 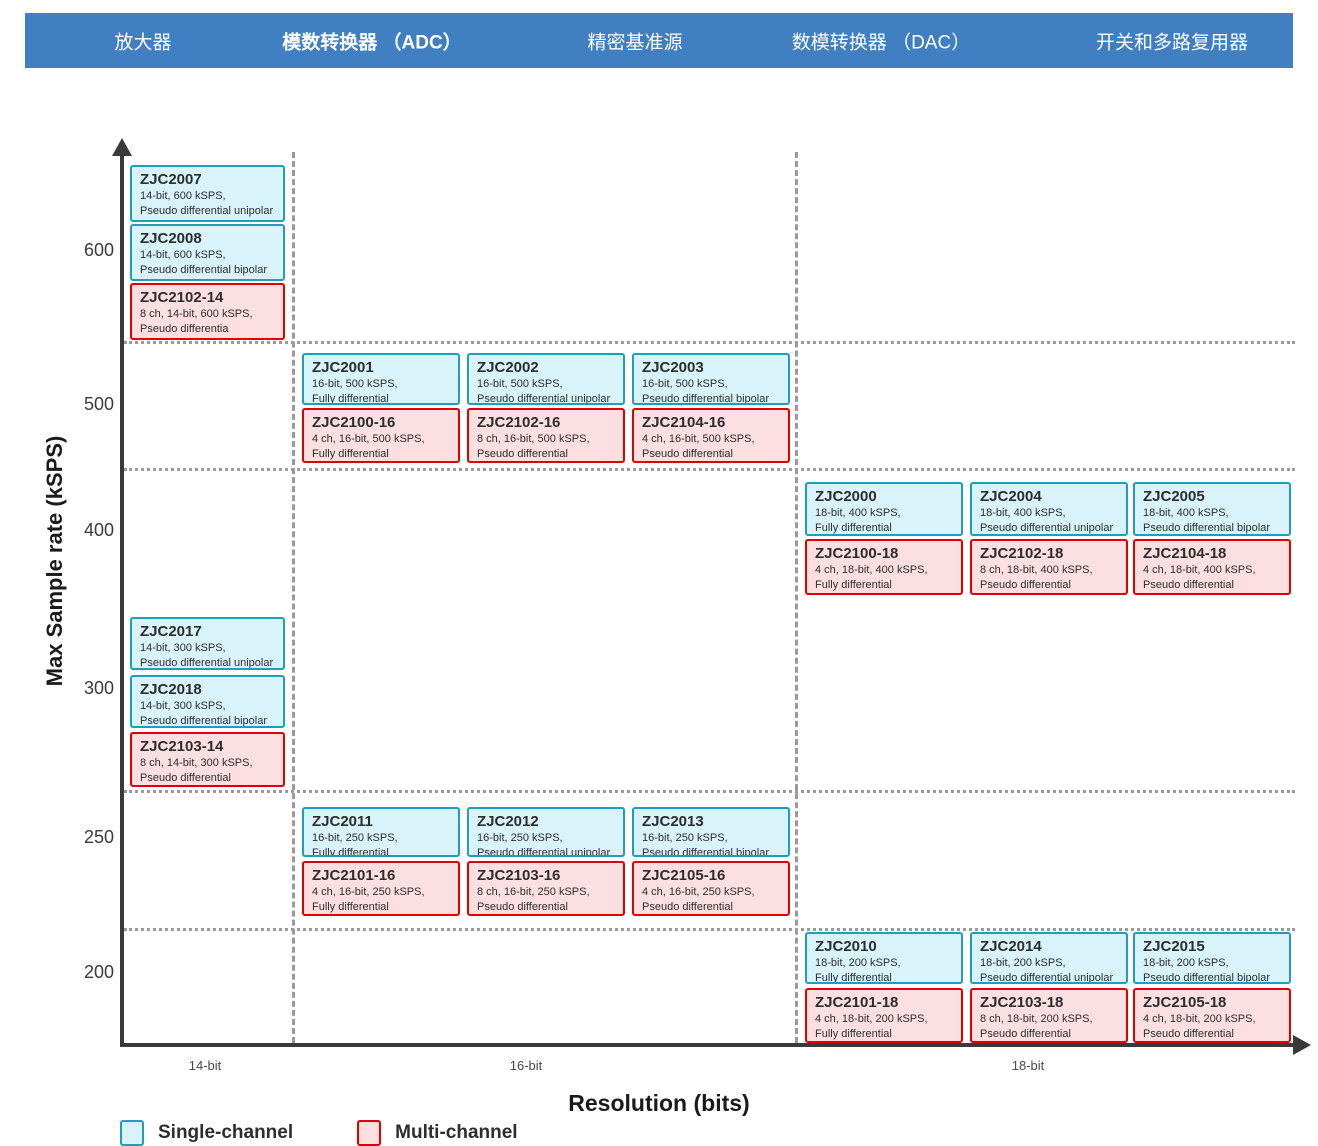 What do you see at coordinates (857, 1002) in the screenshot?
I see `product-part-number: ZJC2101-18` at bounding box center [857, 1002].